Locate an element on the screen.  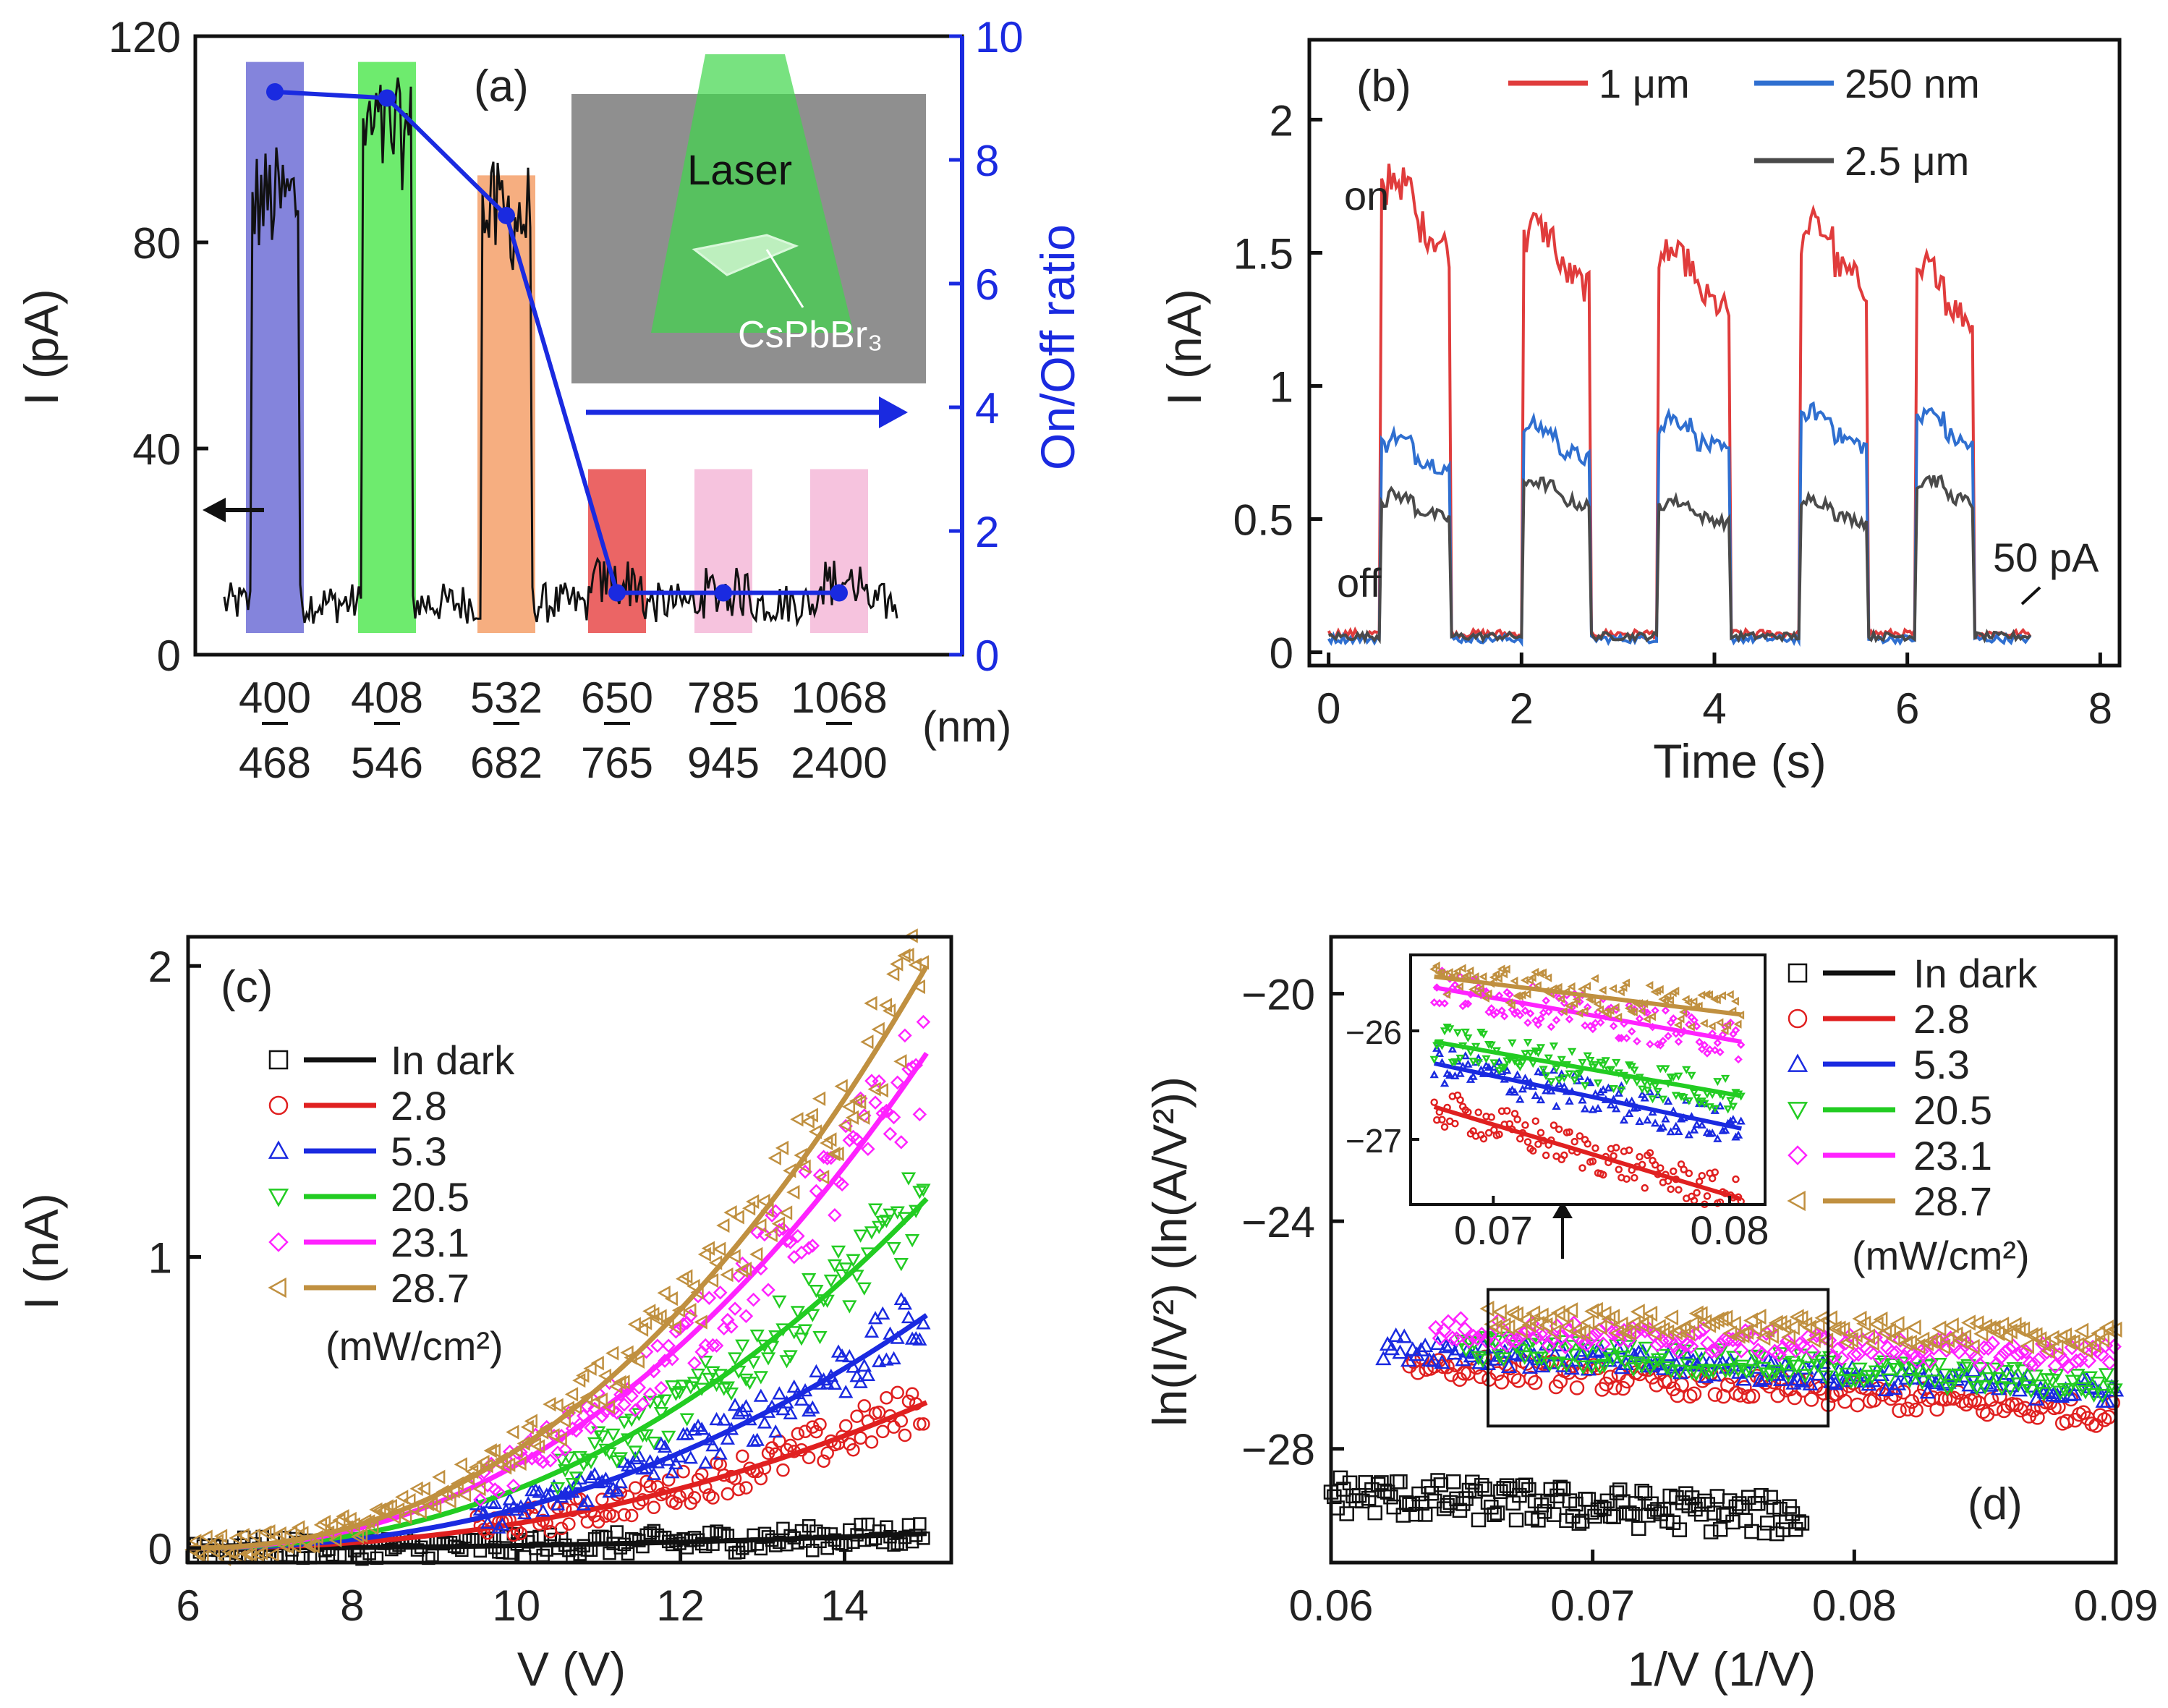
trace-2.5μm is located at coordinates (1679, 559).